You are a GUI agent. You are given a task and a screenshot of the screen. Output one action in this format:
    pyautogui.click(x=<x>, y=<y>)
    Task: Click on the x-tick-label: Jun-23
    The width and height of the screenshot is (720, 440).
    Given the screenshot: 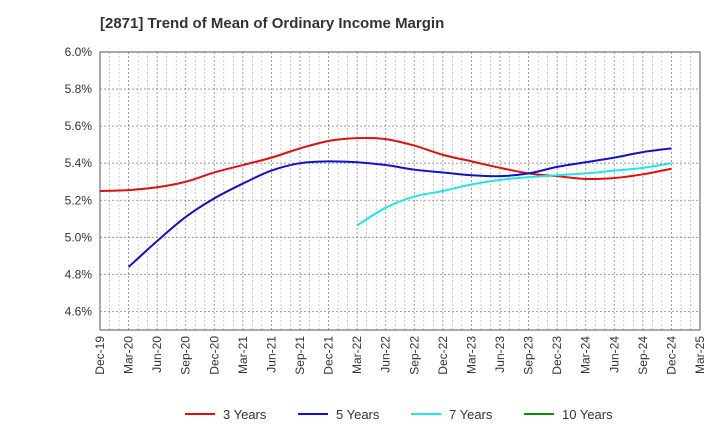 What is the action you would take?
    pyautogui.click(x=500, y=354)
    